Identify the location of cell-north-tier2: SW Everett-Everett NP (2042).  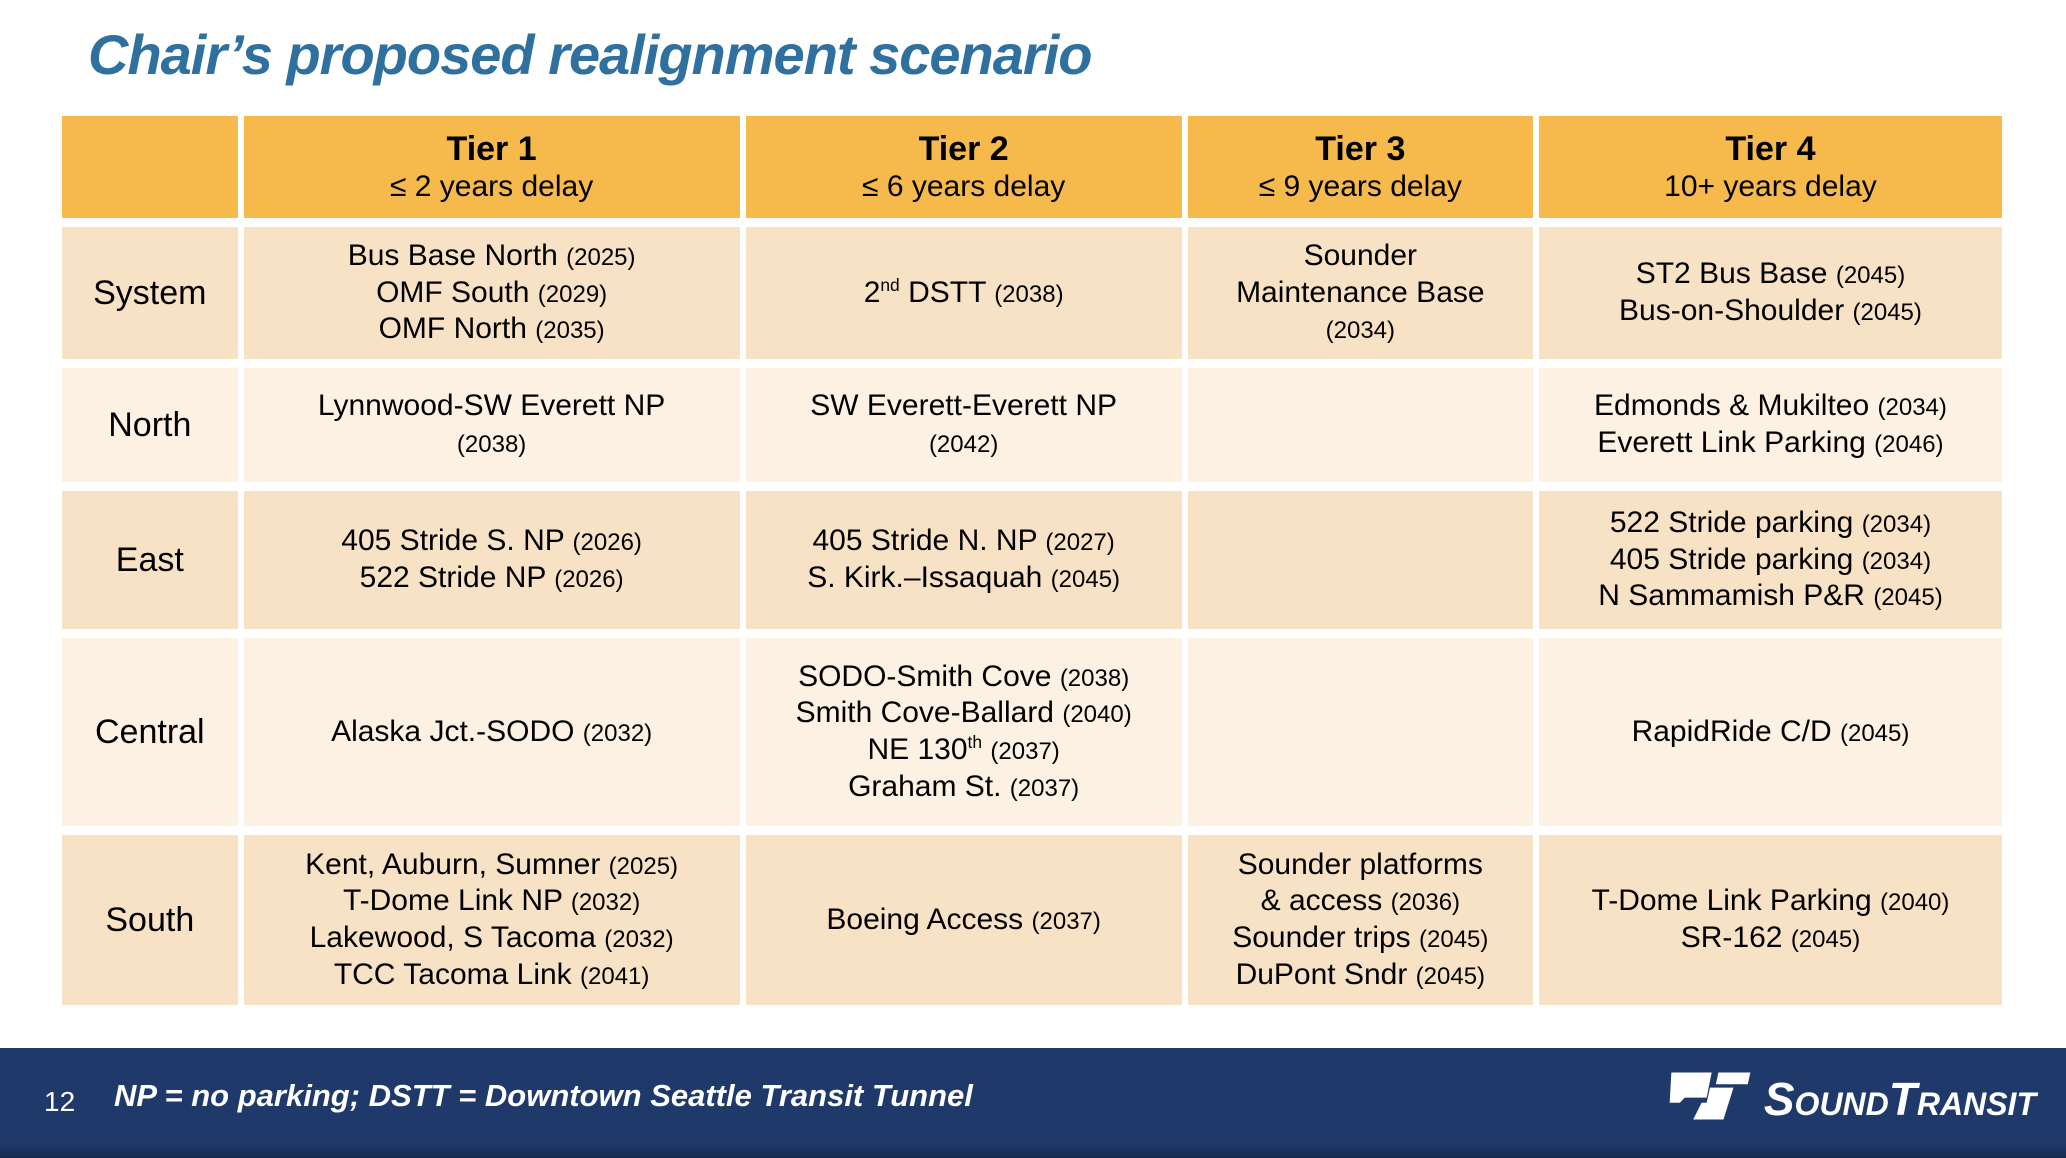
(963, 425).